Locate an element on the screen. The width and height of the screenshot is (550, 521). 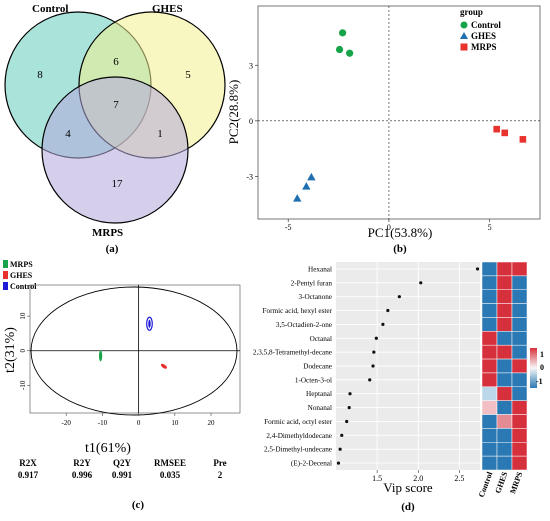
vip-compound-label: 2,5-Dimethyl-undecane is located at coordinates (298, 450).